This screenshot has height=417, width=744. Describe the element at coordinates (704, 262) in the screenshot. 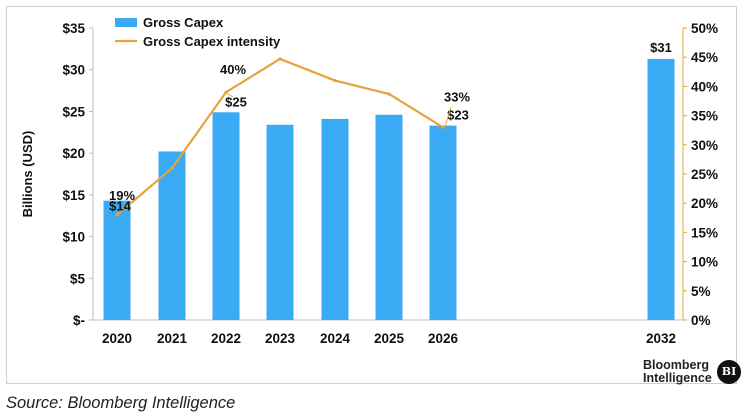

I see `y2-tick-label: 10%` at that location.